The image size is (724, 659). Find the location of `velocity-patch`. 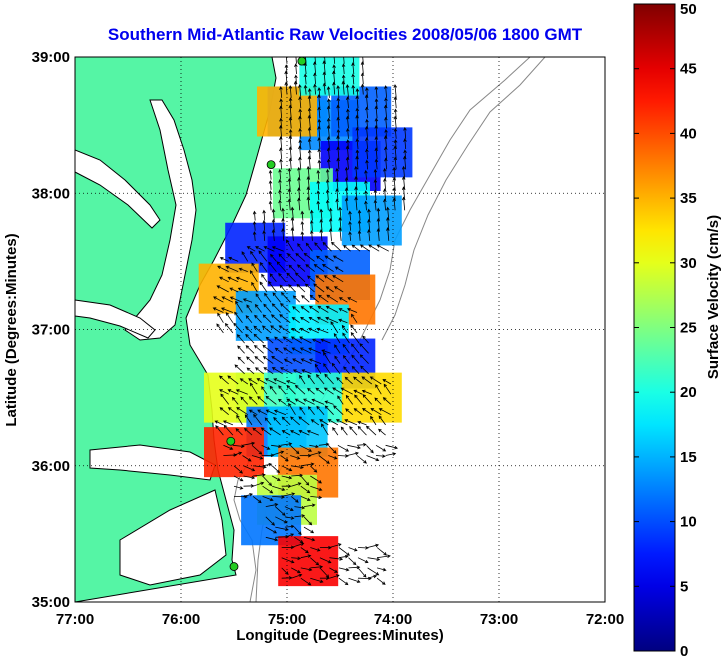

velocity-patch is located at coordinates (234, 452).